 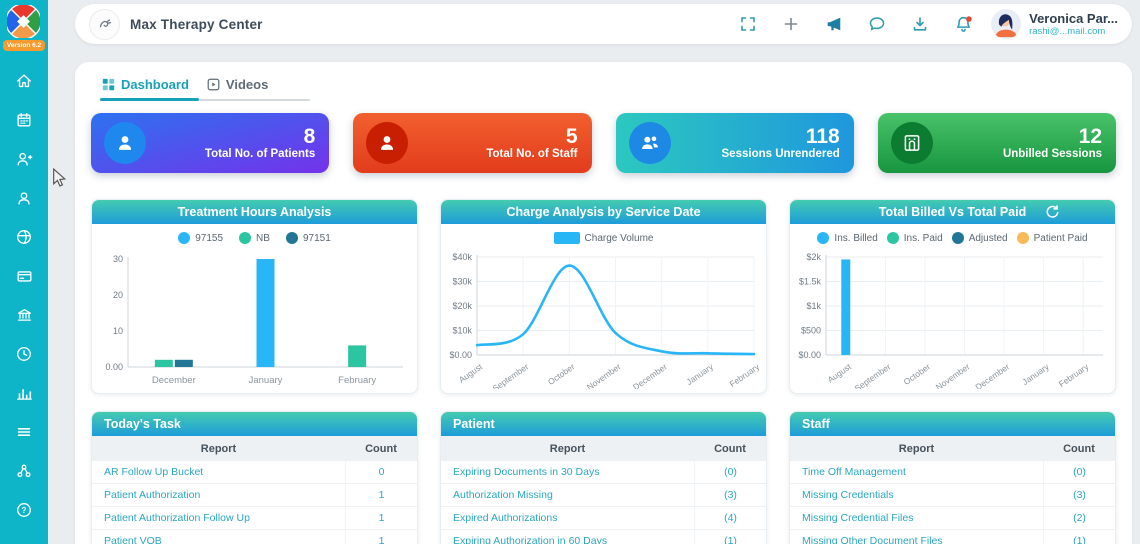 I want to click on count-value: 0, so click(x=381, y=472).